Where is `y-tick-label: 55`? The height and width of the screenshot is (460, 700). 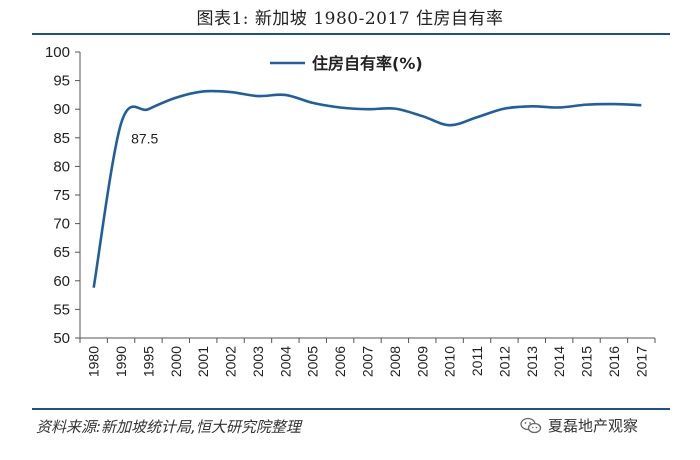 y-tick-label: 55 is located at coordinates (61, 309).